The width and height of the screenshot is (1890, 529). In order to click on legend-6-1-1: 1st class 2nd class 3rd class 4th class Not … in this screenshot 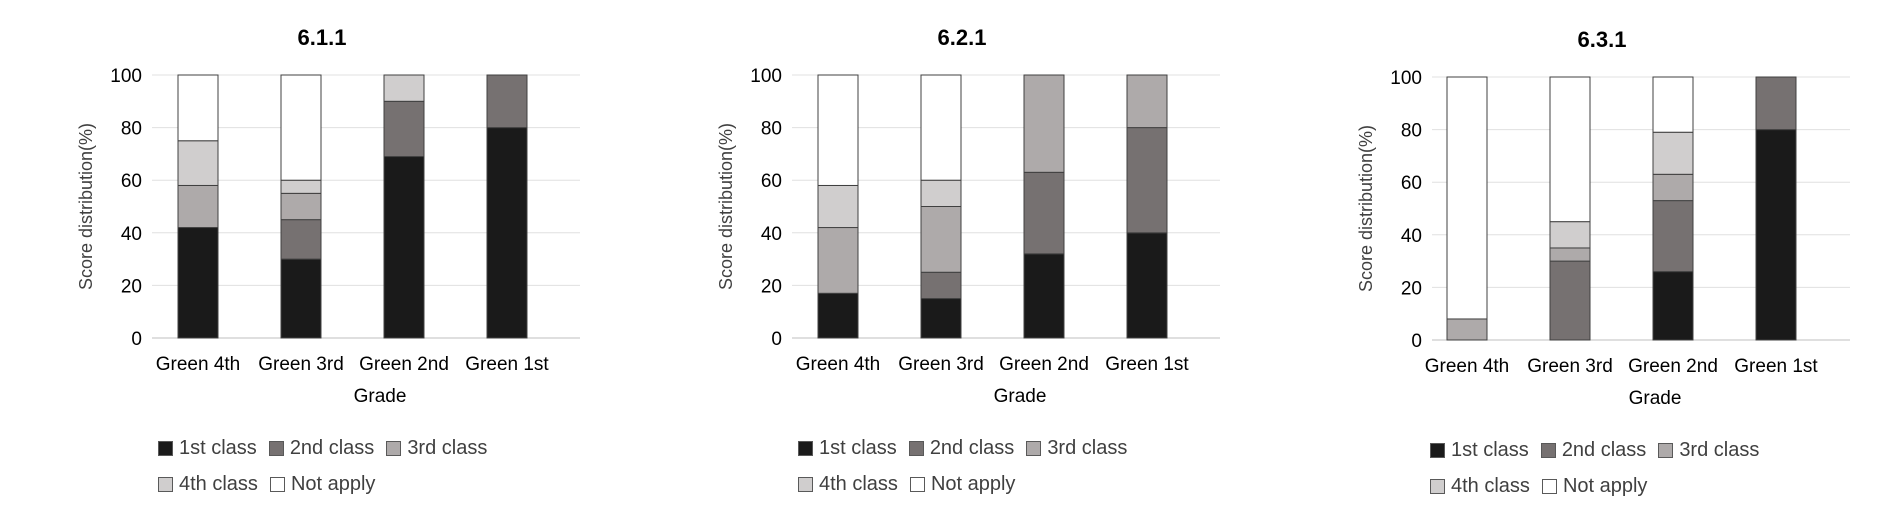, I will do `click(368, 466)`.